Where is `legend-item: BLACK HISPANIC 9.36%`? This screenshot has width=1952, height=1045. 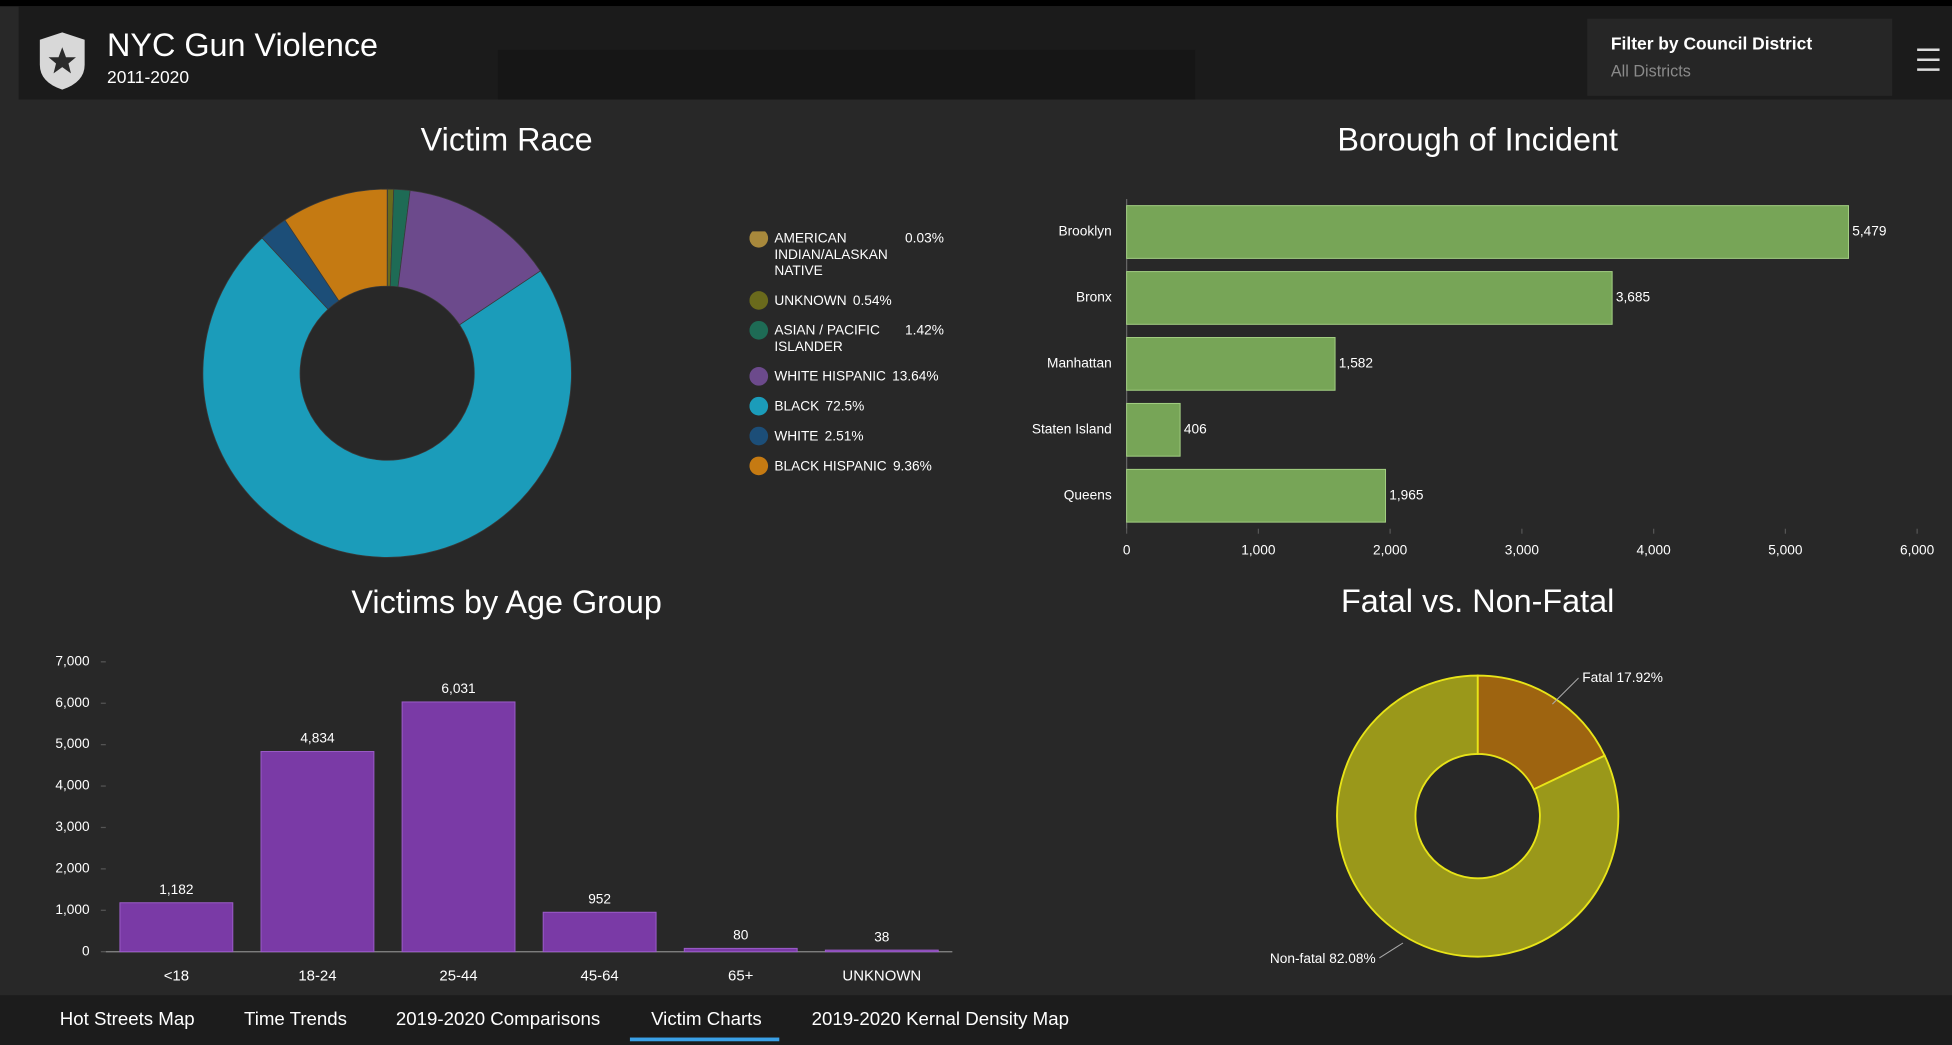 legend-item: BLACK HISPANIC 9.36% is located at coordinates (879, 466).